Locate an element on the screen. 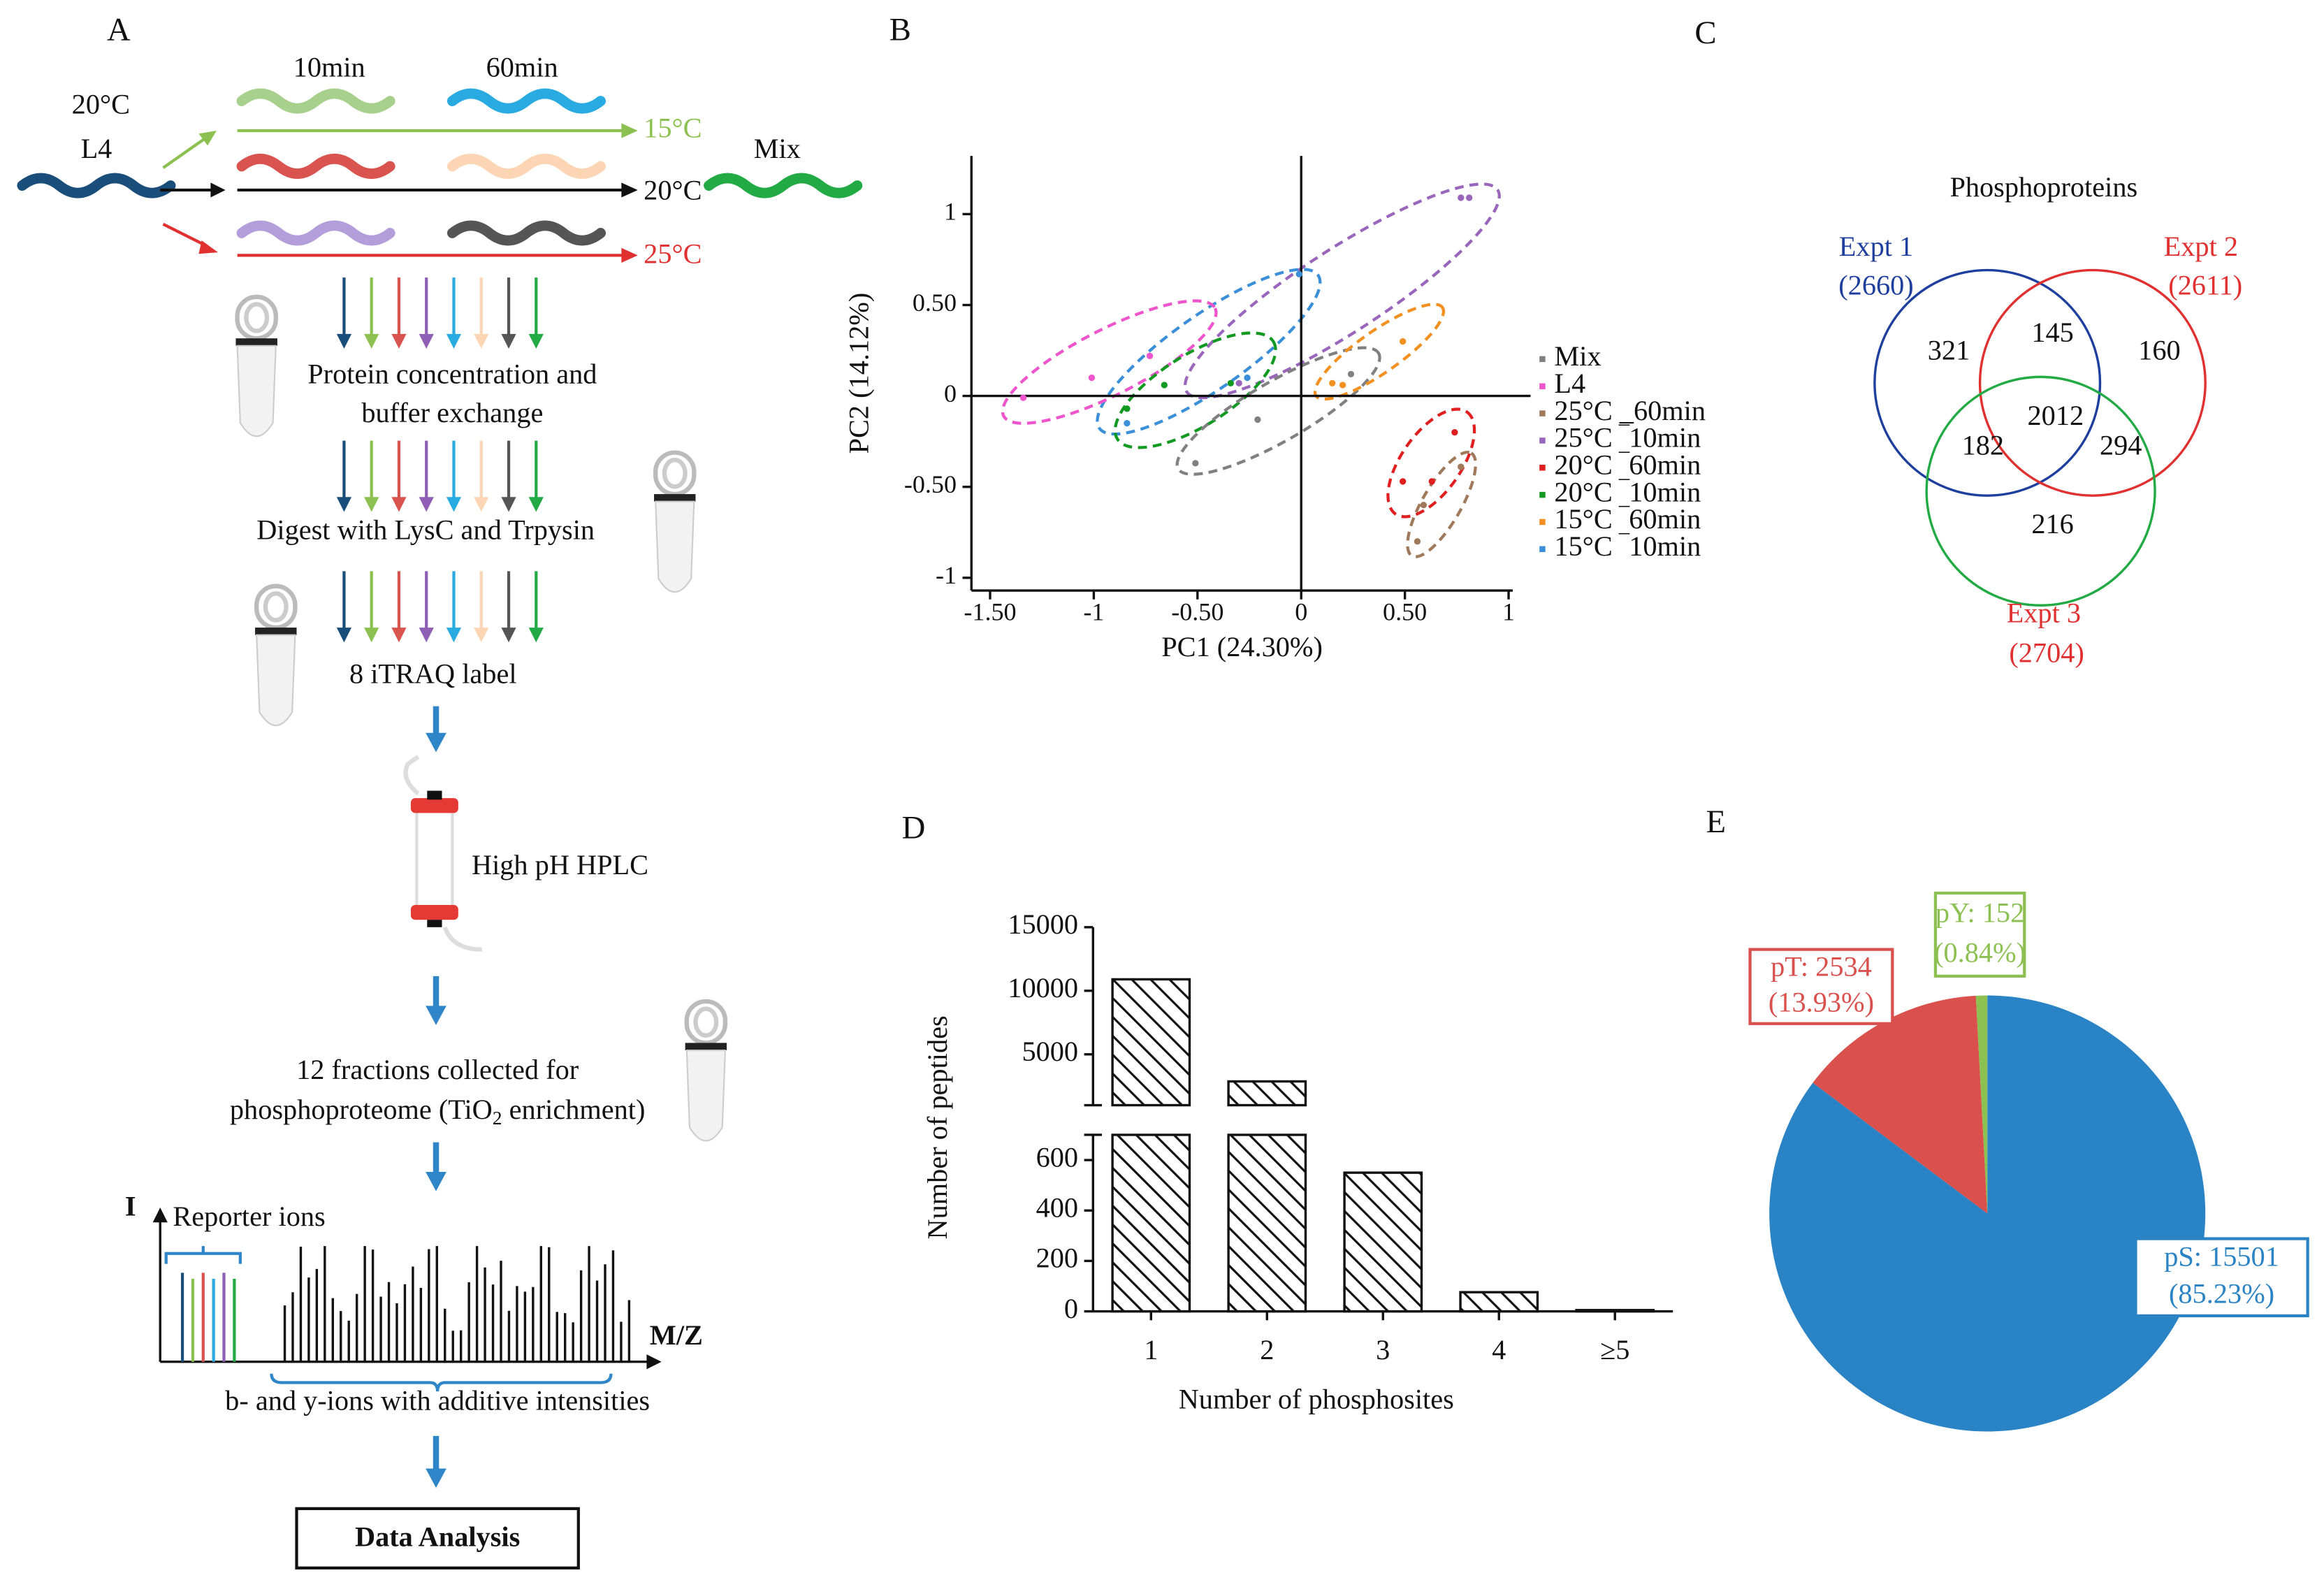  legend-label: 15°C ‾60min is located at coordinates (1627, 519).